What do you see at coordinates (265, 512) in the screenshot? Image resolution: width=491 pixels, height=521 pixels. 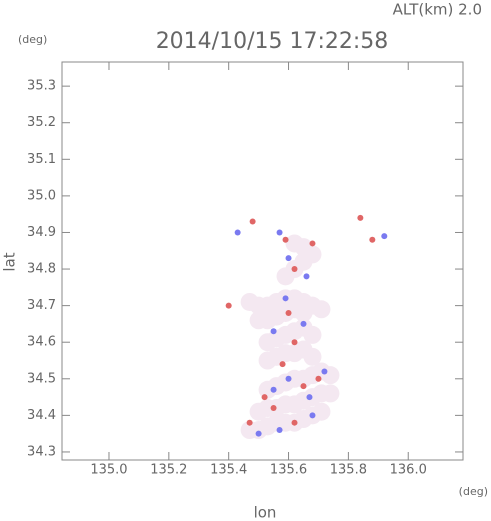 I see `x-axis-label: lon` at bounding box center [265, 512].